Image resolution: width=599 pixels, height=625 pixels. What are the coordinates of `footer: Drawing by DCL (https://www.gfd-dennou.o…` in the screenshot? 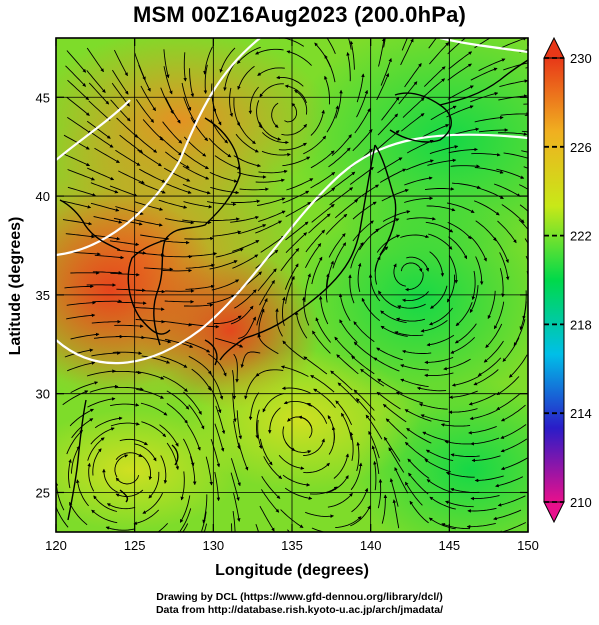 It's located at (299, 604).